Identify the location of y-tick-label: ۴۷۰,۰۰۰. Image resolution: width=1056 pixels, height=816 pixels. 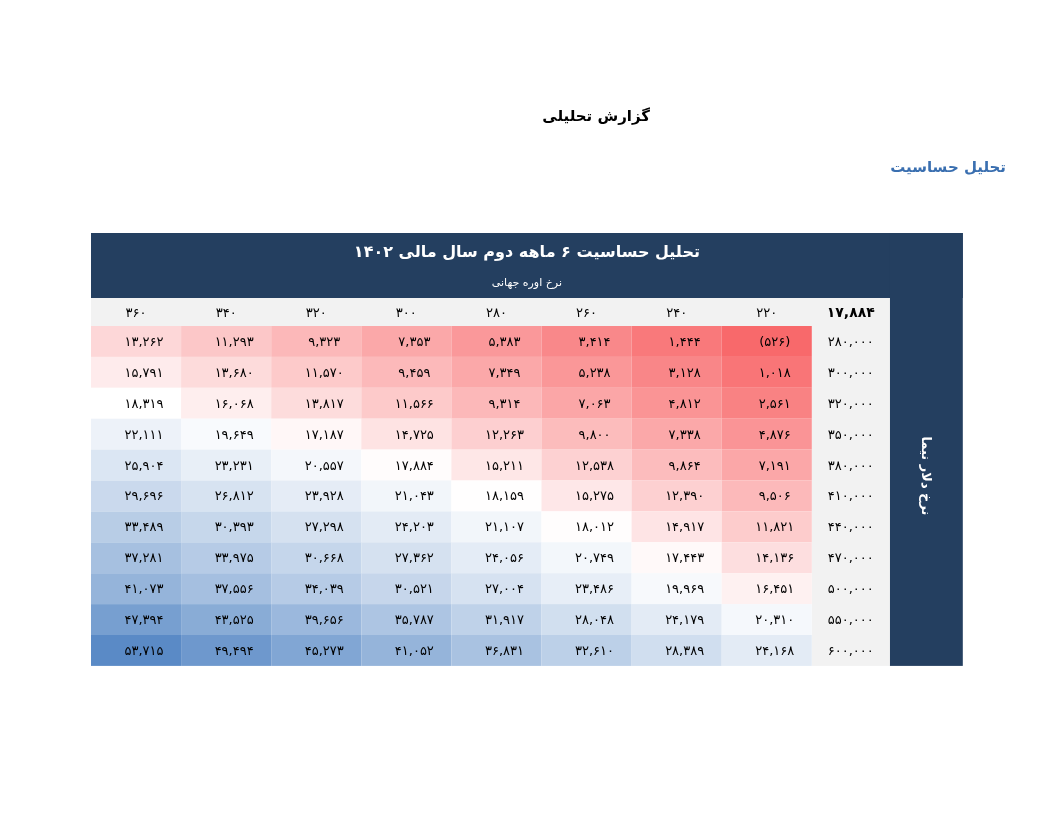
(850, 558).